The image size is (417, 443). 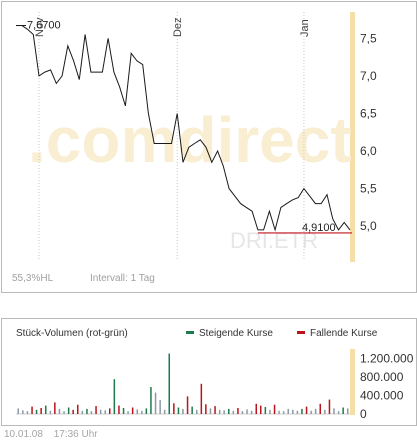 I want to click on footer-time: 17:36 Uhr, so click(x=75, y=434).